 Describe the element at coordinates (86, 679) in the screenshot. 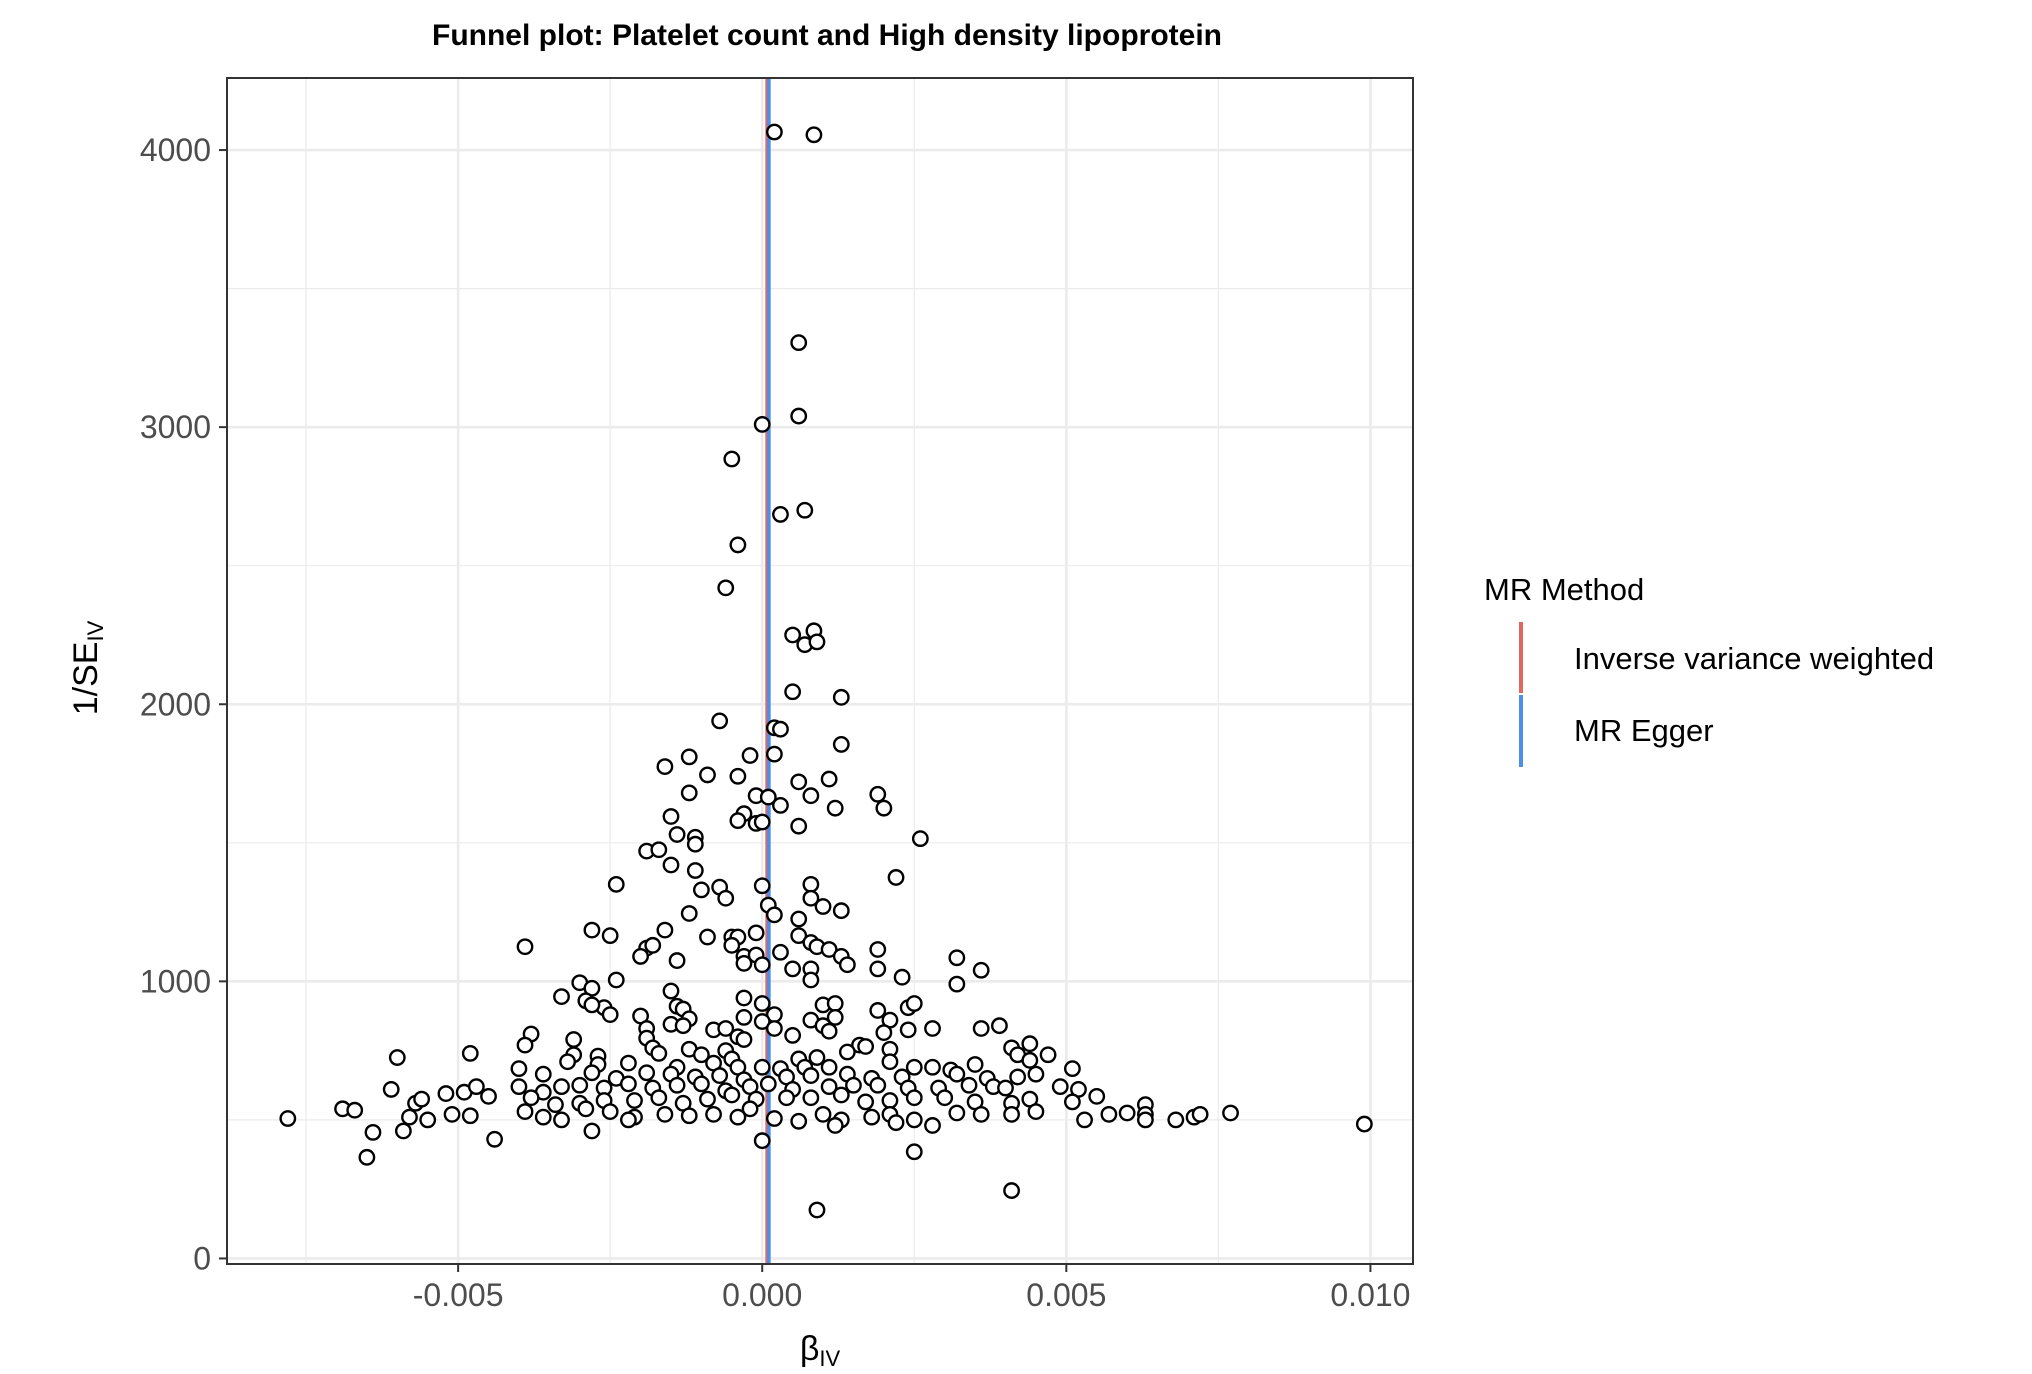

I see `y-axis-title-main: 1/SE` at that location.